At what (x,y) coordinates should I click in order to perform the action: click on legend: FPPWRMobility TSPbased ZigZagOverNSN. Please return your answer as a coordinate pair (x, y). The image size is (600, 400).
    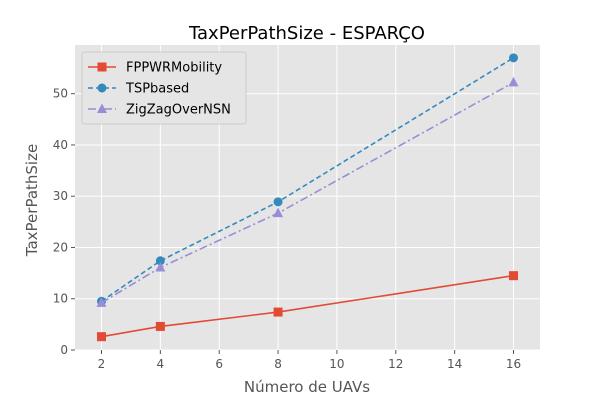
    Looking at the image, I should click on (164, 88).